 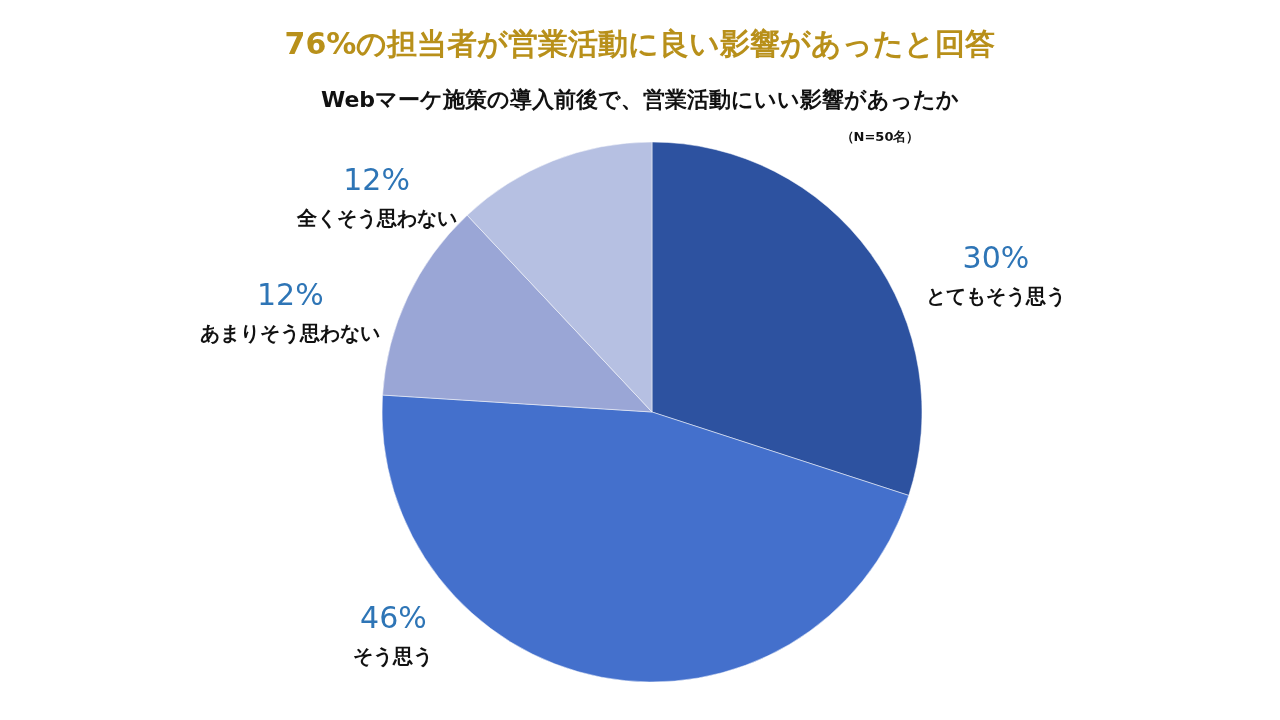 I want to click on chart-subtitle: Webマーケ施策の導入前後で、営業活動にいい影響があったか, so click(x=640, y=99).